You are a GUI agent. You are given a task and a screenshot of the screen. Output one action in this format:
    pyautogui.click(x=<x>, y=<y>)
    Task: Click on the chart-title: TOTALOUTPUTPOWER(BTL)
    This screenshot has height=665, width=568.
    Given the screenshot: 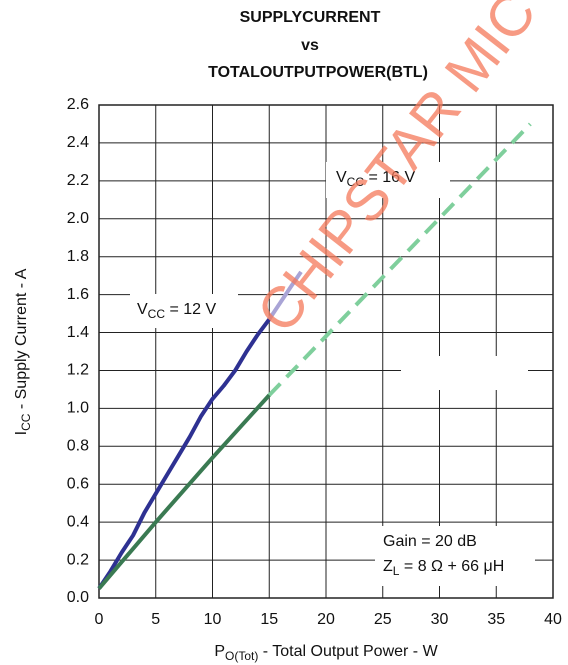 What is the action you would take?
    pyautogui.click(x=318, y=72)
    